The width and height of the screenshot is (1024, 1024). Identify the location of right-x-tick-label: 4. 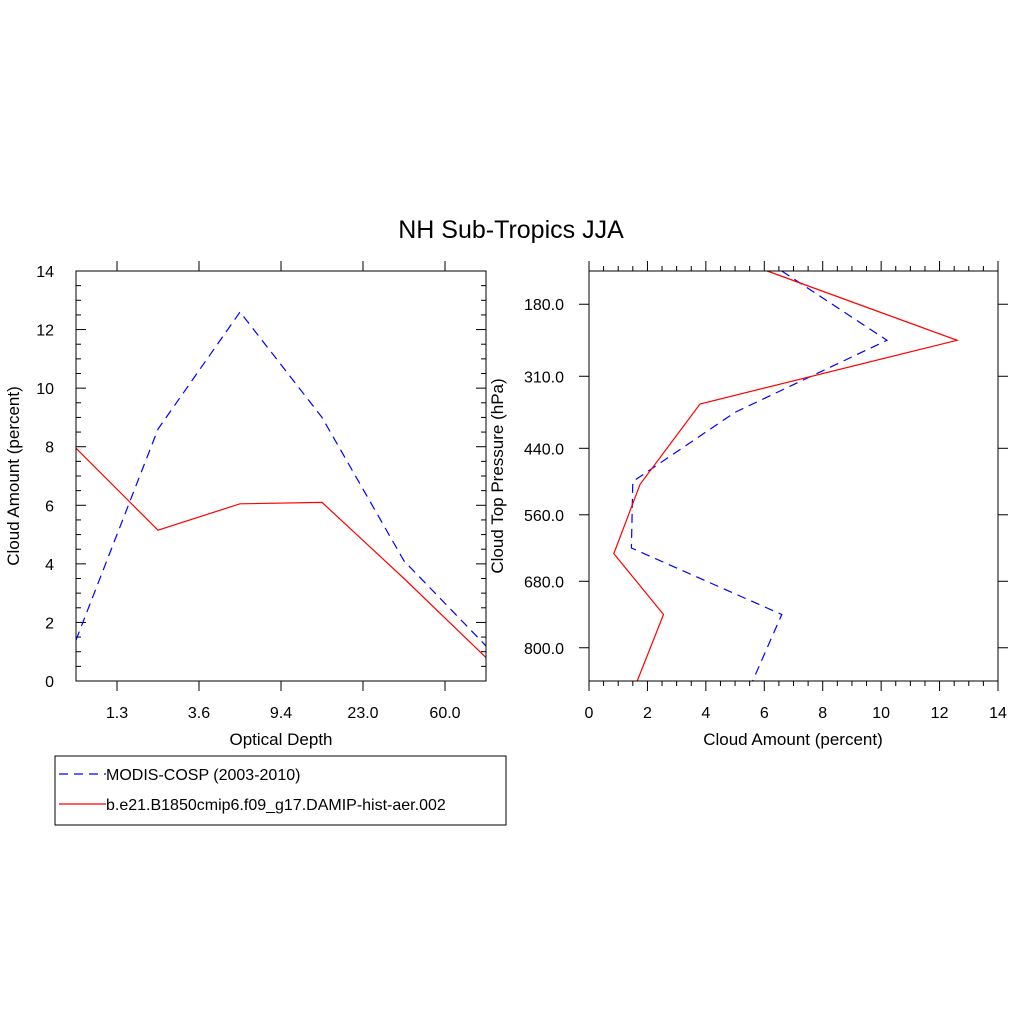
(705, 713).